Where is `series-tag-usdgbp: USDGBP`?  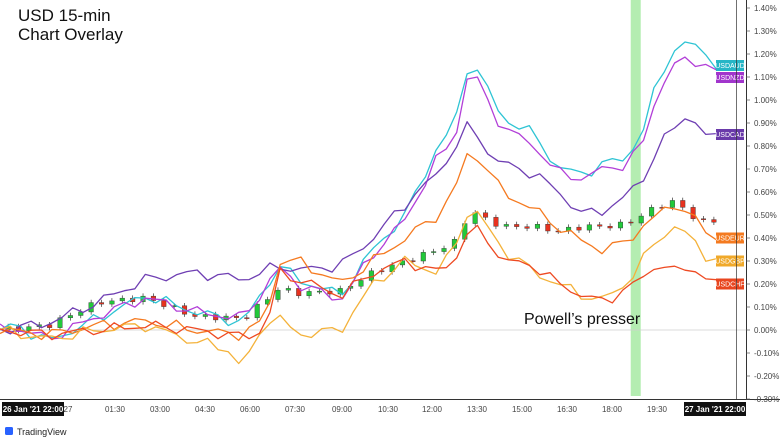 series-tag-usdgbp: USDGBP is located at coordinates (730, 261).